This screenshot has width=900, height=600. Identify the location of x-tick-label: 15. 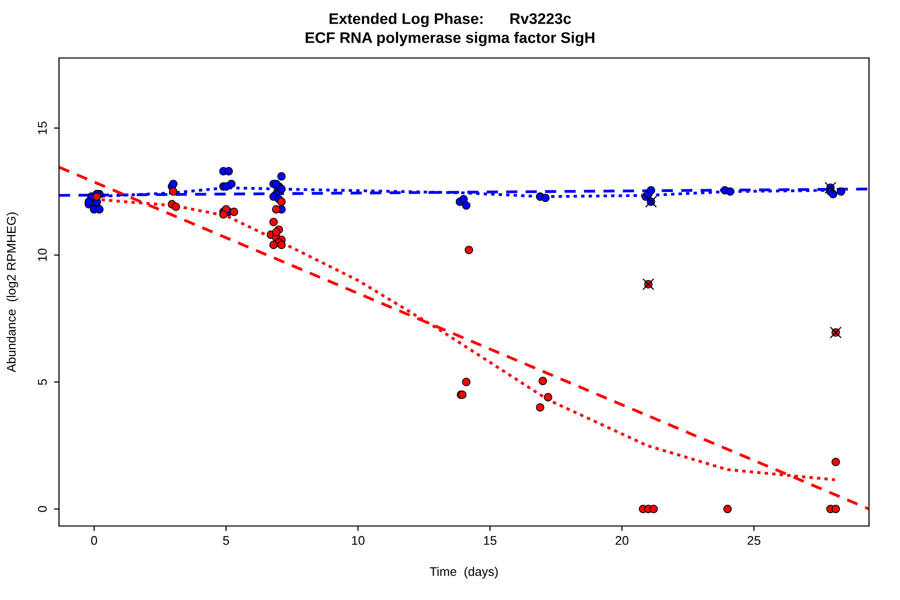
(490, 540).